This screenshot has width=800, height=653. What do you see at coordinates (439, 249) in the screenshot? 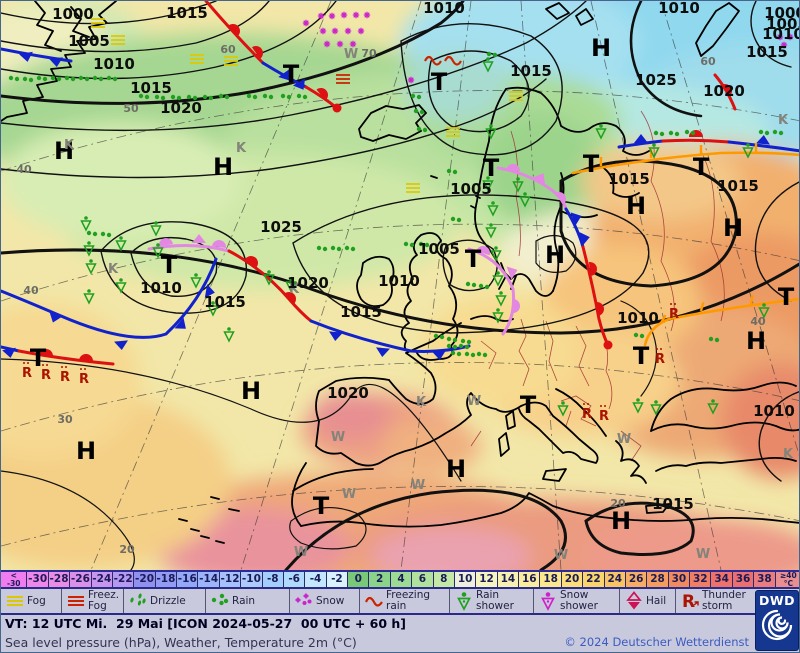
I see `pressure-label: 1005` at bounding box center [439, 249].